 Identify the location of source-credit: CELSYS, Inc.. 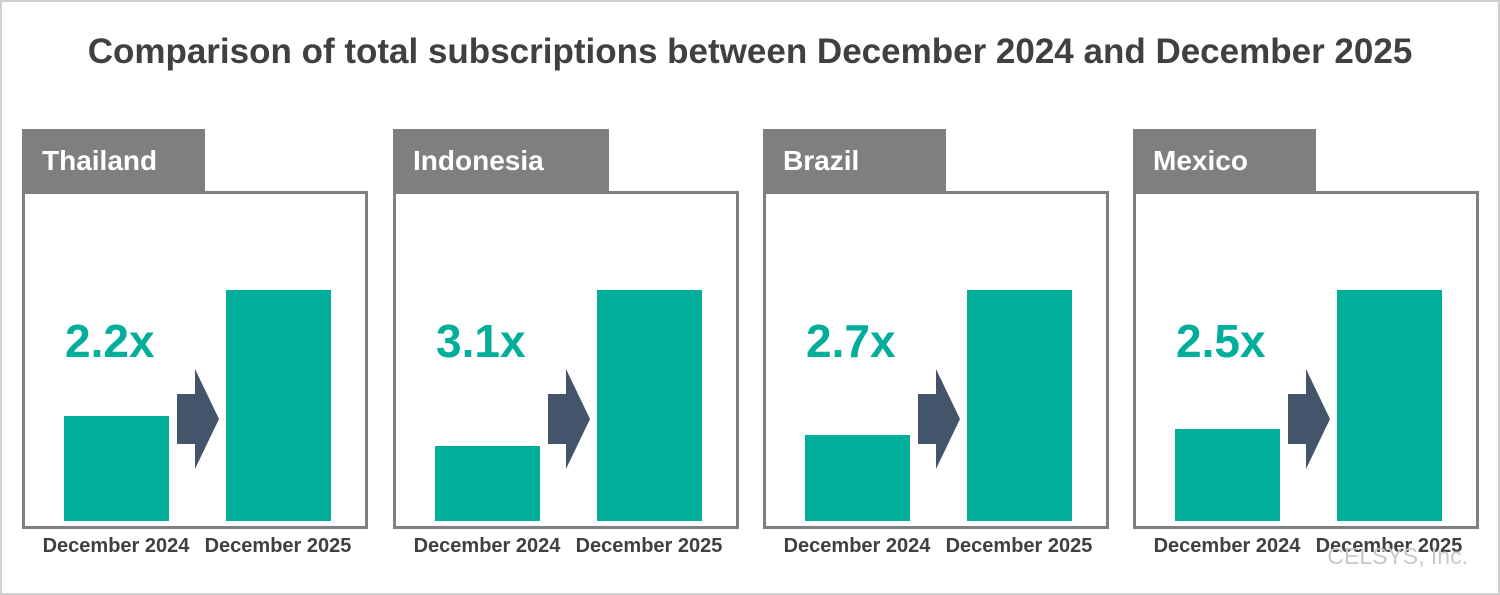
(1397, 556).